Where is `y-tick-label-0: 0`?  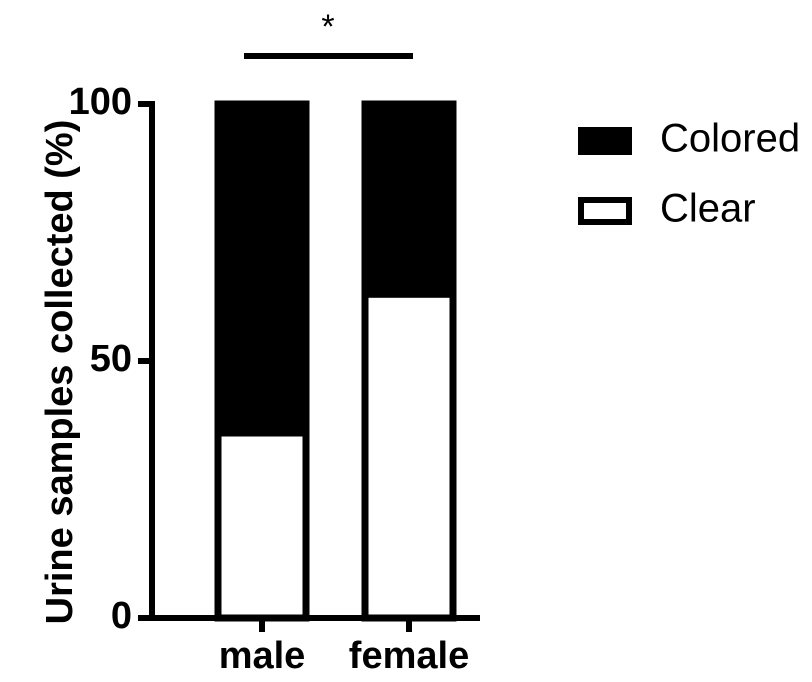
y-tick-label-0: 0 is located at coordinates (121, 616).